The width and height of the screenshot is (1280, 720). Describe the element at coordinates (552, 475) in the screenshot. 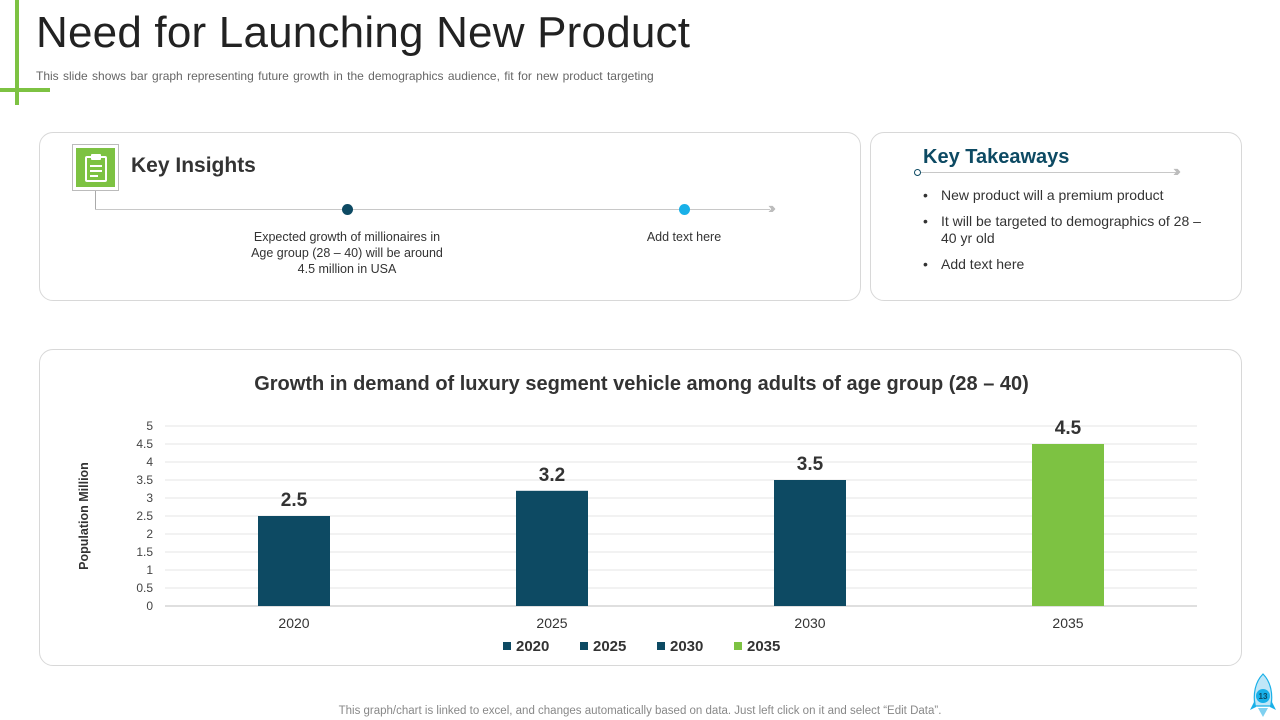

I see `data-label: 3.2` at that location.